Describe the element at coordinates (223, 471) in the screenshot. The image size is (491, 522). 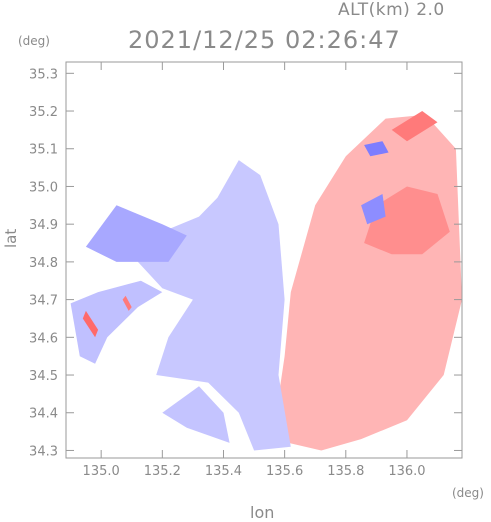
I see `x-tick-label: 135.4` at that location.